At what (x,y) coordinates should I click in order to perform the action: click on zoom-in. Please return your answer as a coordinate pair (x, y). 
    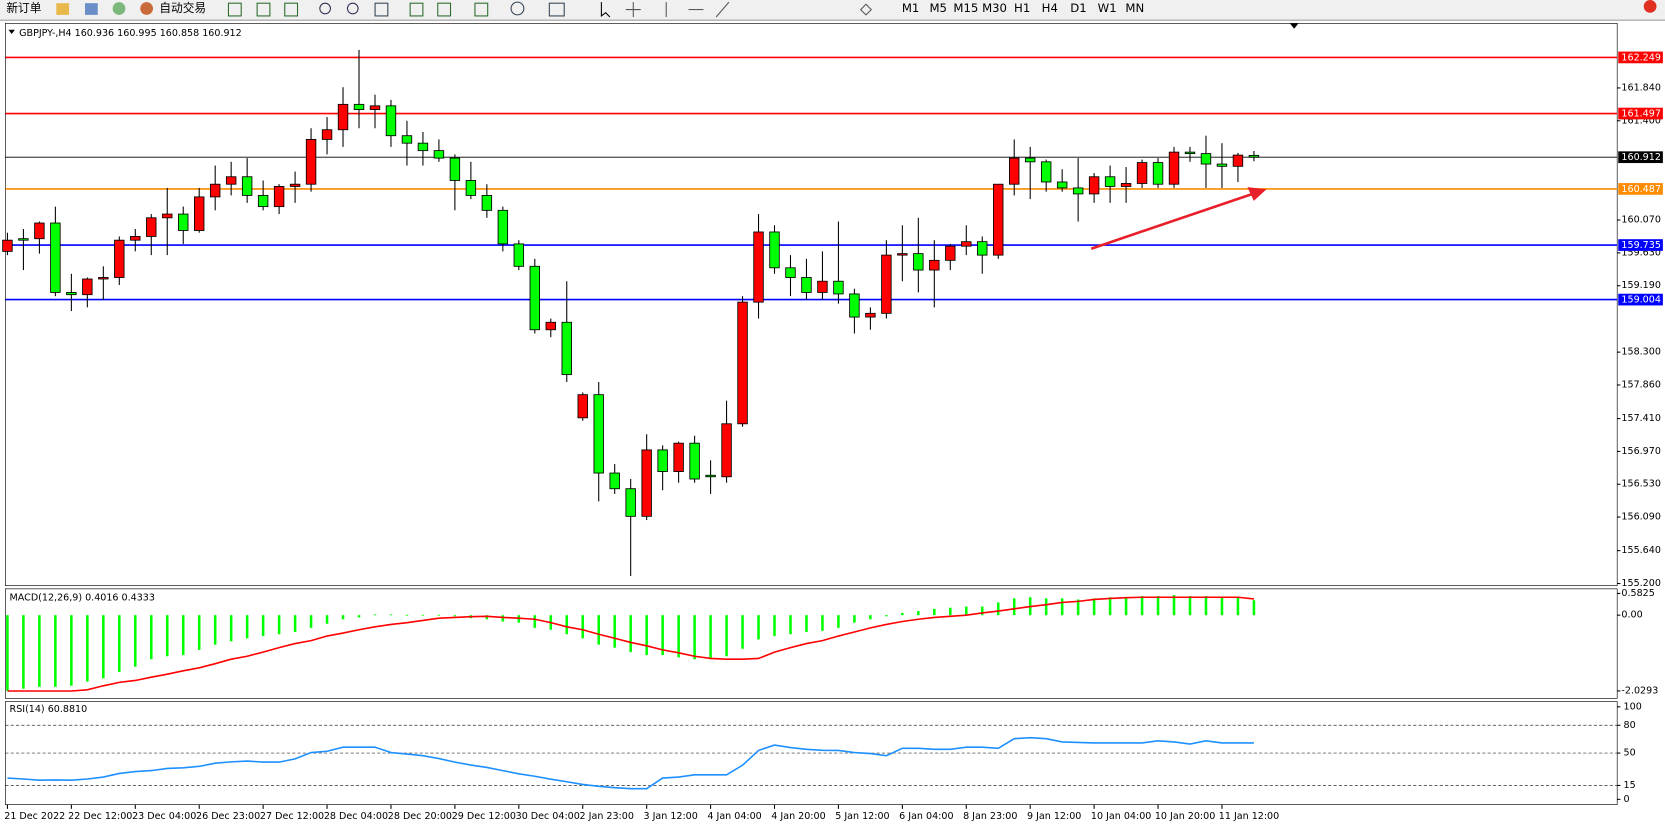
    Looking at the image, I should click on (325, 8).